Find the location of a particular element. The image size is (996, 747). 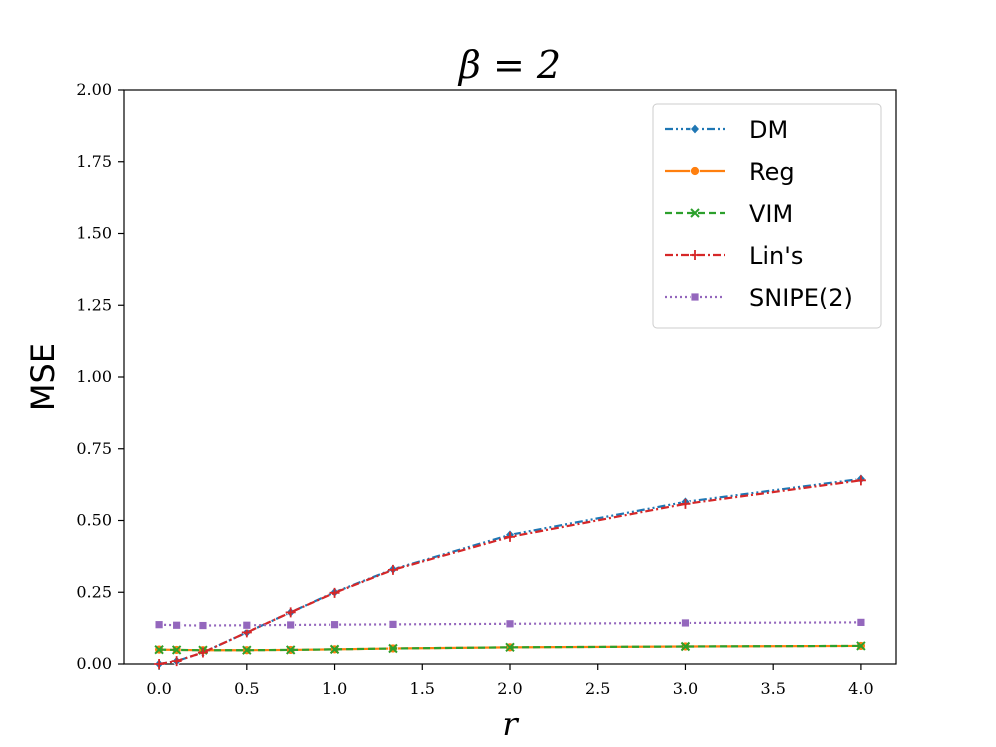

legend-entry: Lin's is located at coordinates (734, 256).